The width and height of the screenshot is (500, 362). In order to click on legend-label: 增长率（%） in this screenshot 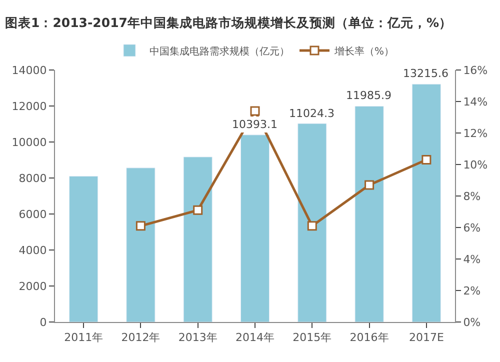, I will do `click(364, 51)`.